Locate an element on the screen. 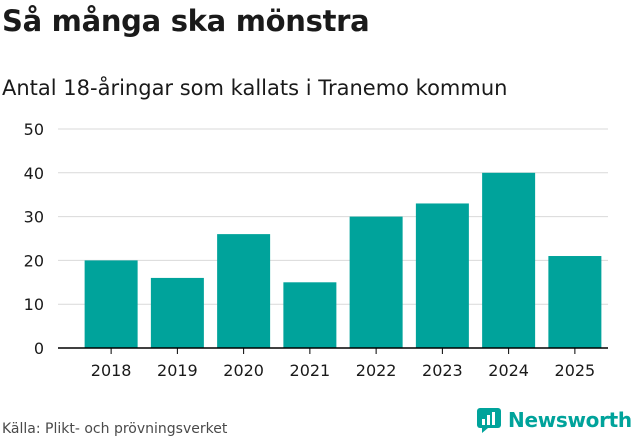 The image size is (631, 439). x-tick-label: 2018 is located at coordinates (111, 370).